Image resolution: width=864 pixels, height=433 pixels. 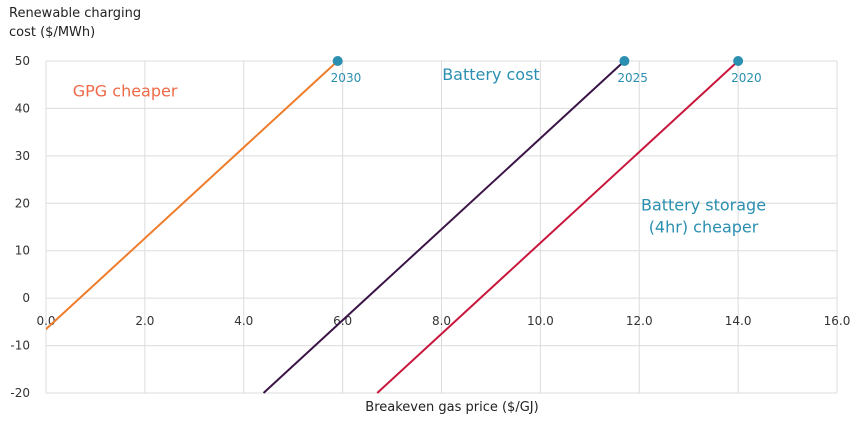 What do you see at coordinates (45, 321) in the screenshot?
I see `x-tick-label: 0.0` at bounding box center [45, 321].